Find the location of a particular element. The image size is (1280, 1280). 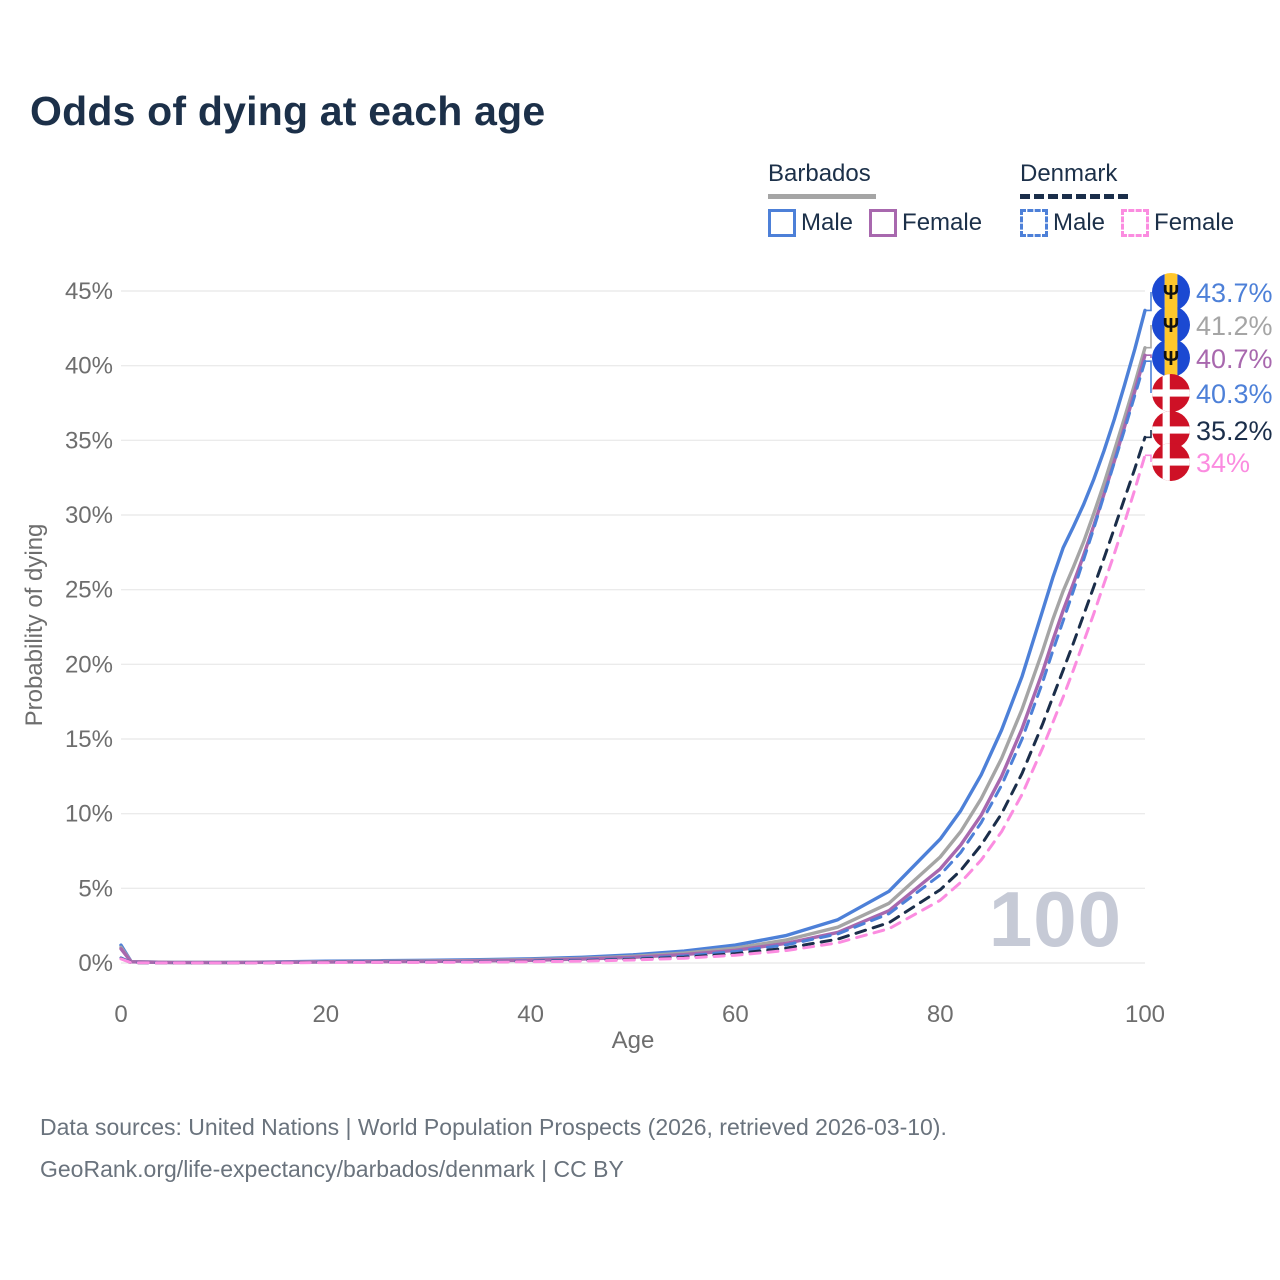

denmark-dashed-line-key is located at coordinates (1074, 196).